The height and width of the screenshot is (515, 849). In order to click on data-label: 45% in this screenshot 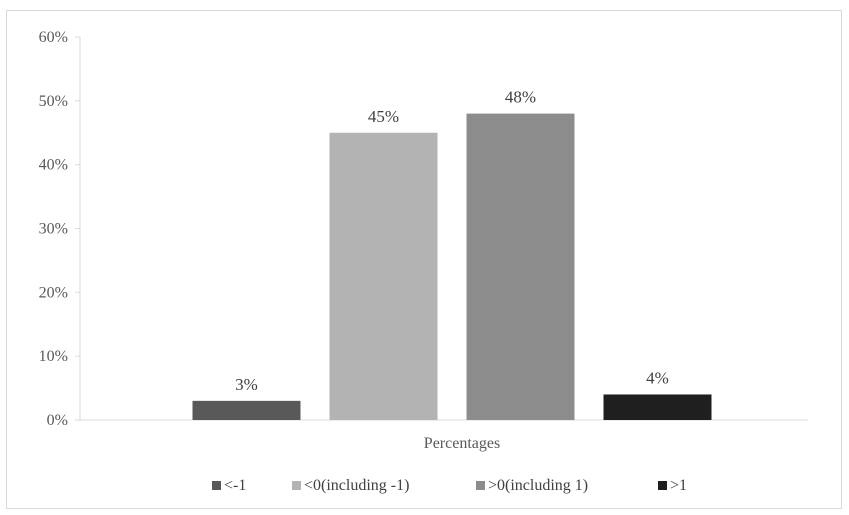, I will do `click(383, 116)`.